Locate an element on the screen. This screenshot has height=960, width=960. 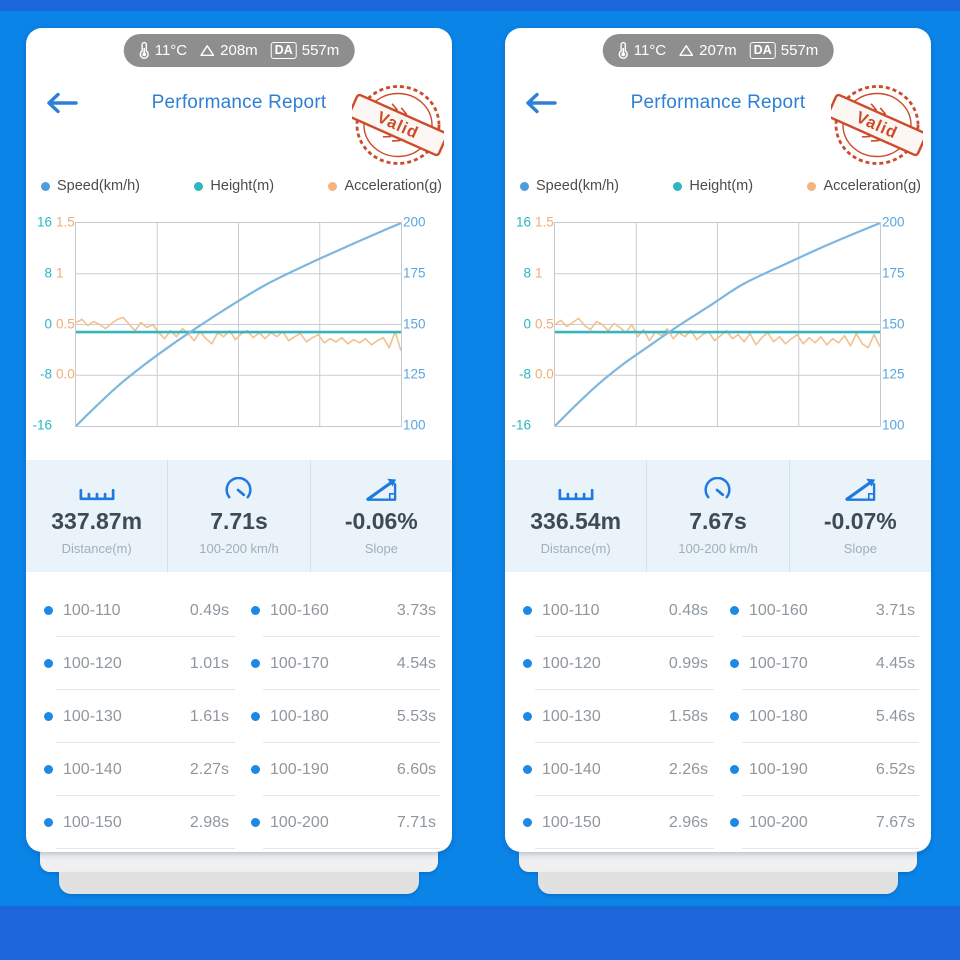
interval-row: 100-180 5.46s is located at coordinates (824, 716).